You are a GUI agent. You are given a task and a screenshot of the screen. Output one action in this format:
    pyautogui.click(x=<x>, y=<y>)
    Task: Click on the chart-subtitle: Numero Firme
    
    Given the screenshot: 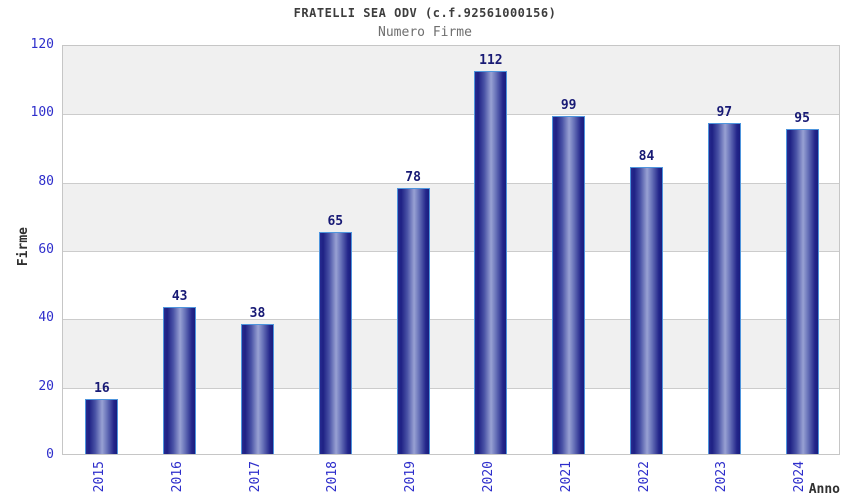 What is the action you would take?
    pyautogui.click(x=425, y=32)
    